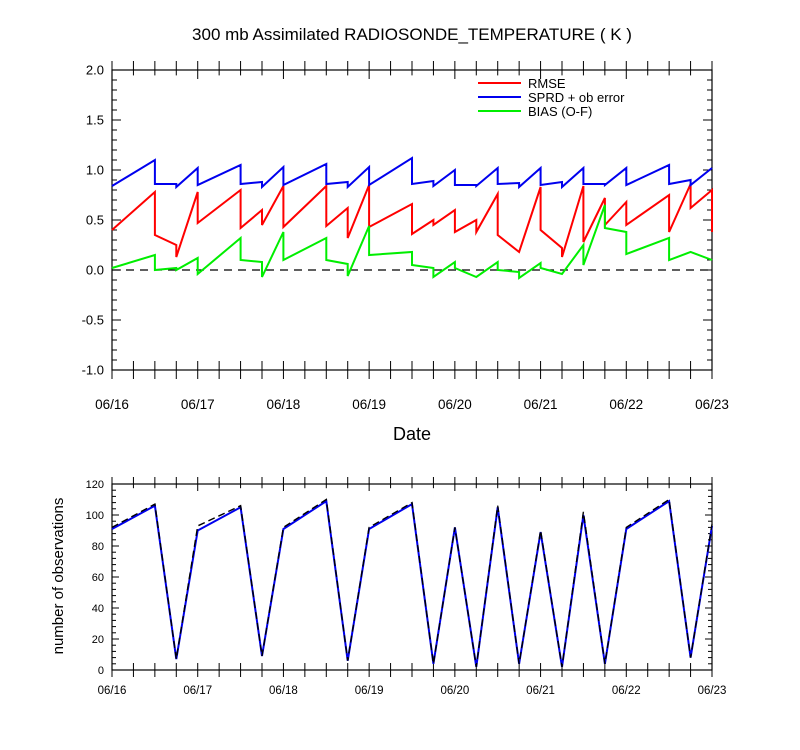 This screenshot has height=750, width=800. Describe the element at coordinates (98, 609) in the screenshot. I see `y-tick-label: 40` at that location.